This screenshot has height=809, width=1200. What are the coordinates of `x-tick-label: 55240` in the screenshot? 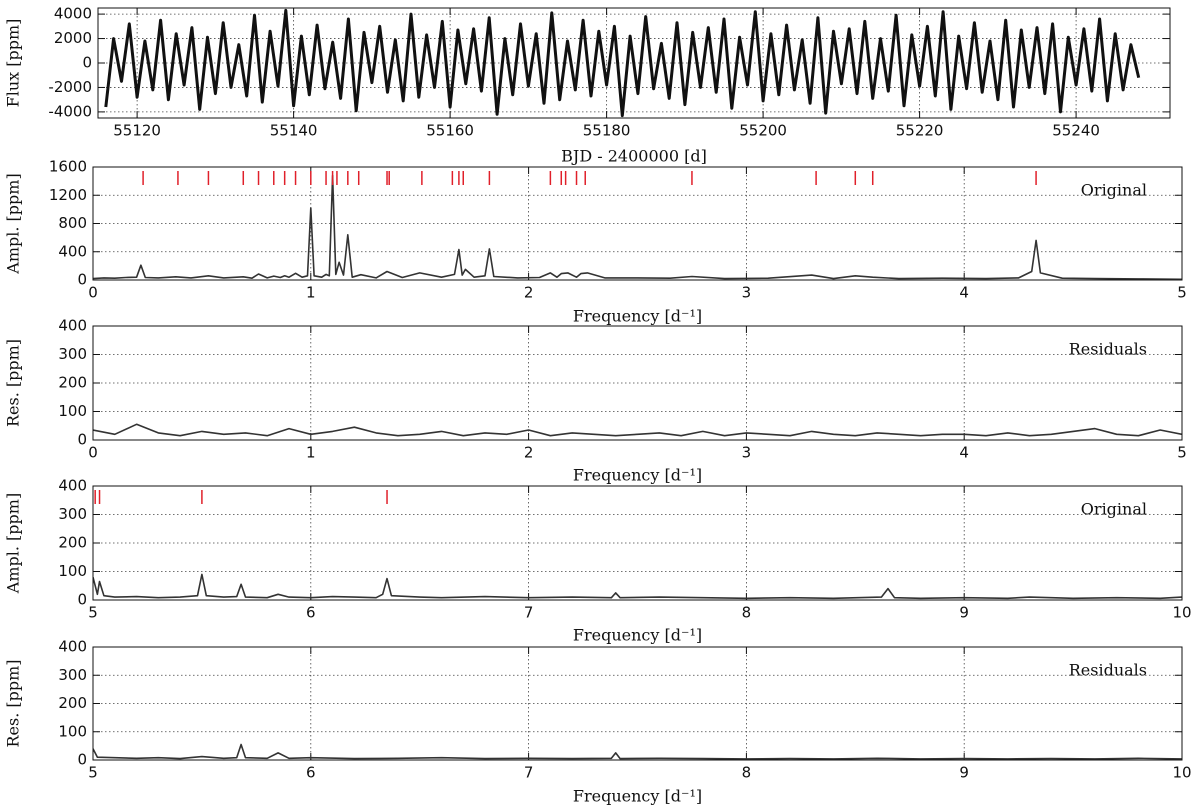 It's located at (1076, 131).